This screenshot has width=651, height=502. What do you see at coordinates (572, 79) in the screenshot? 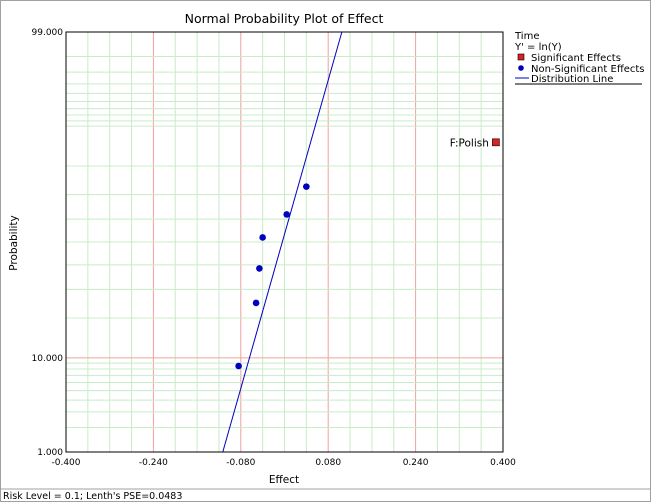
I see `legend-line-label: Distribution Line` at bounding box center [572, 79].